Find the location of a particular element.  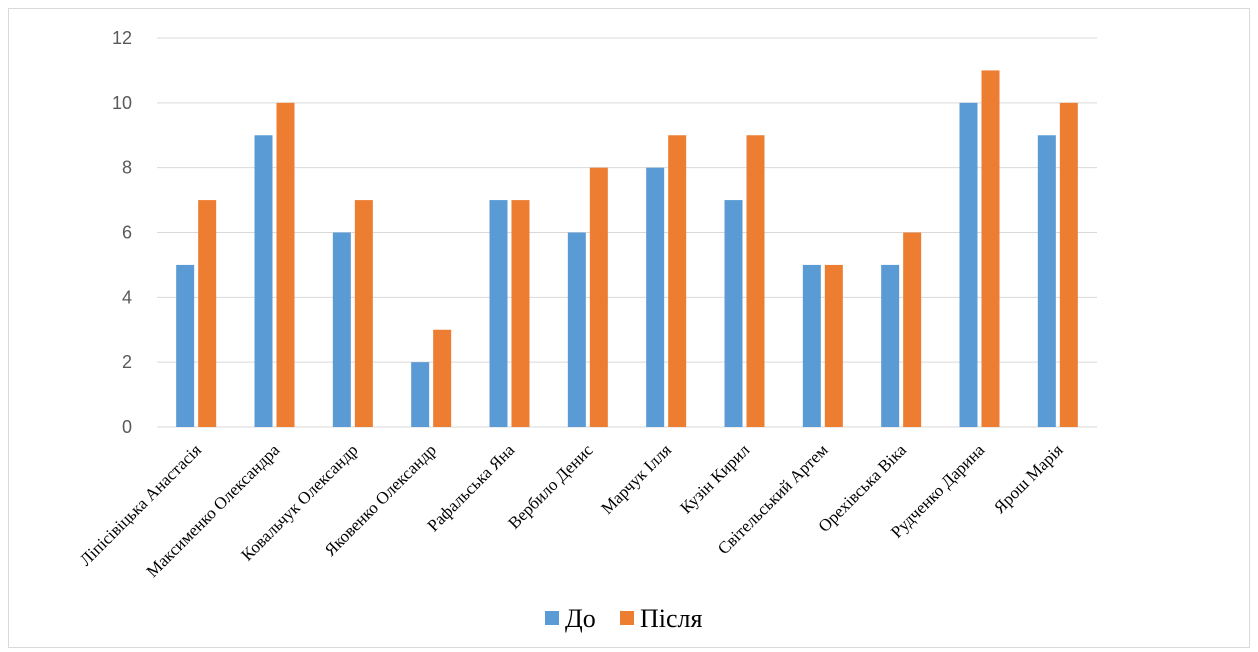

y-tick-label: 4 is located at coordinates (127, 297).